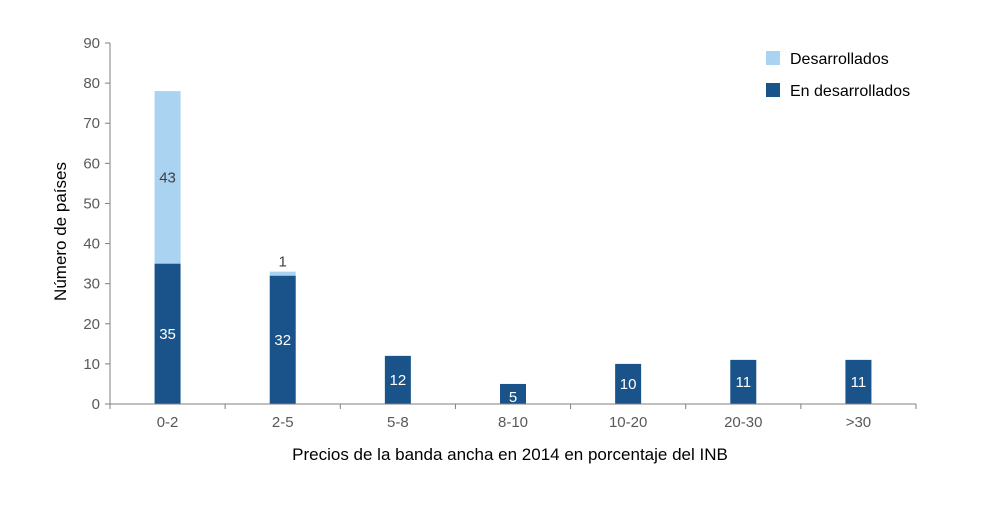  Describe the element at coordinates (838, 75) in the screenshot. I see `legend: Desarrollados En desarrollados` at that location.